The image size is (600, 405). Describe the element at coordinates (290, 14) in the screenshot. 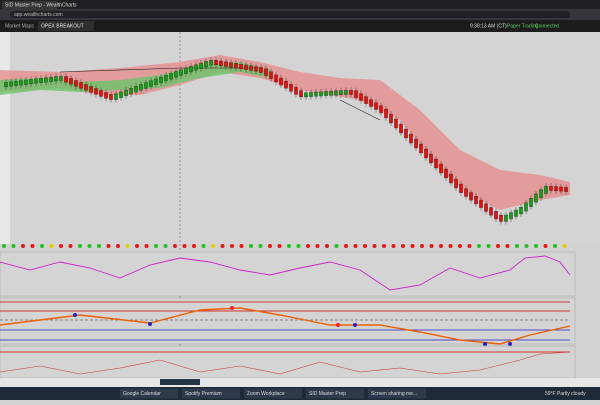

I see `url-field` at that location.